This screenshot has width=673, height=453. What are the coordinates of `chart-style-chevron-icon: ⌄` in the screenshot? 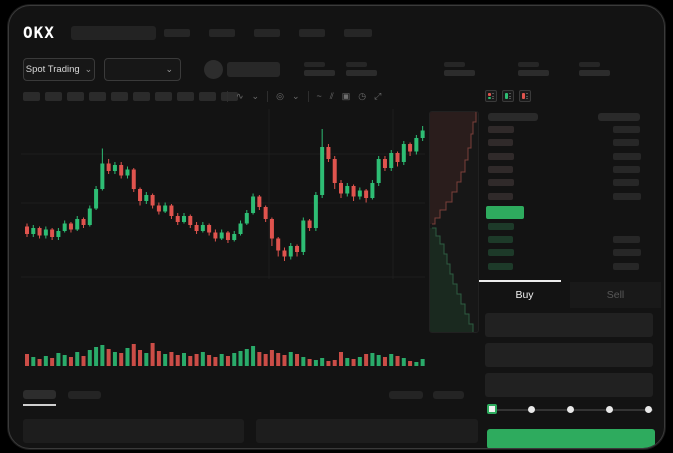 It's located at (255, 95).